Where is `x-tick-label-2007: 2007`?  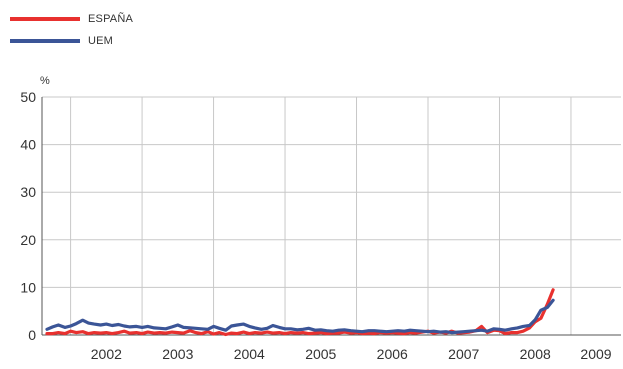
x-tick-label-2007: 2007 is located at coordinates (463, 354).